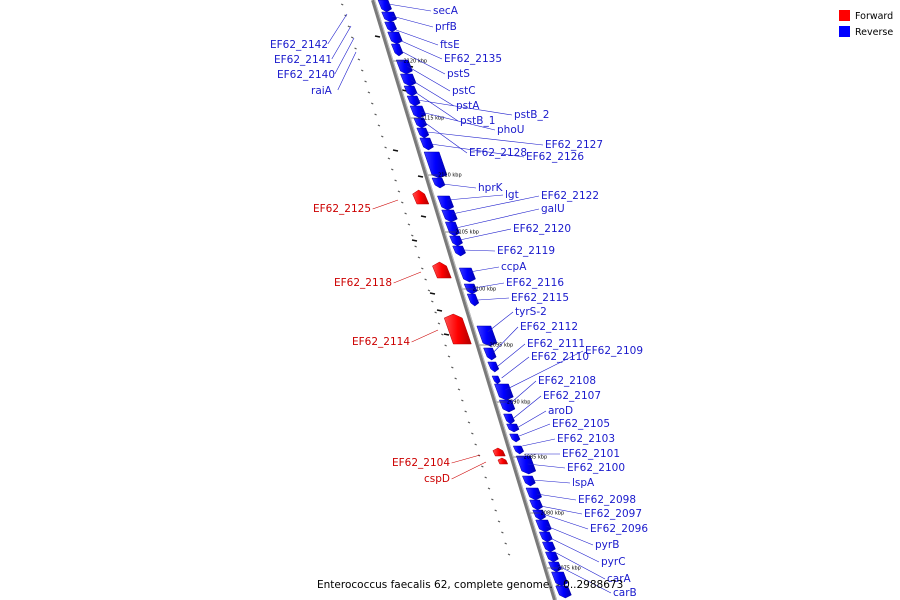  What do you see at coordinates (555, 157) in the screenshot?
I see `gene-label-EF62_2126: EF62_2126` at bounding box center [555, 157].